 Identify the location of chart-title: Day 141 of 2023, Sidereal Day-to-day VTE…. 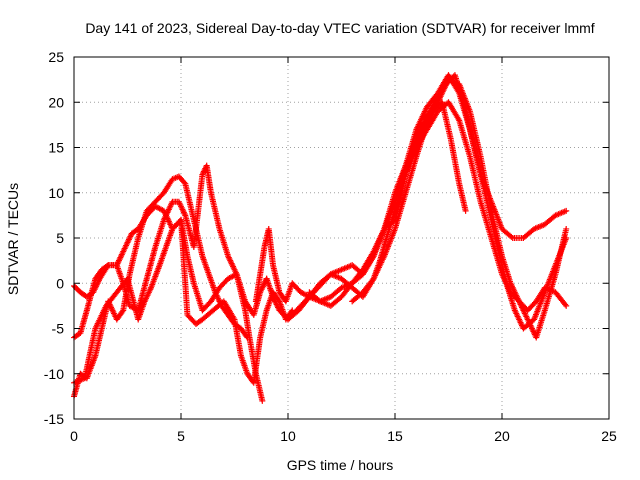
(339, 28).